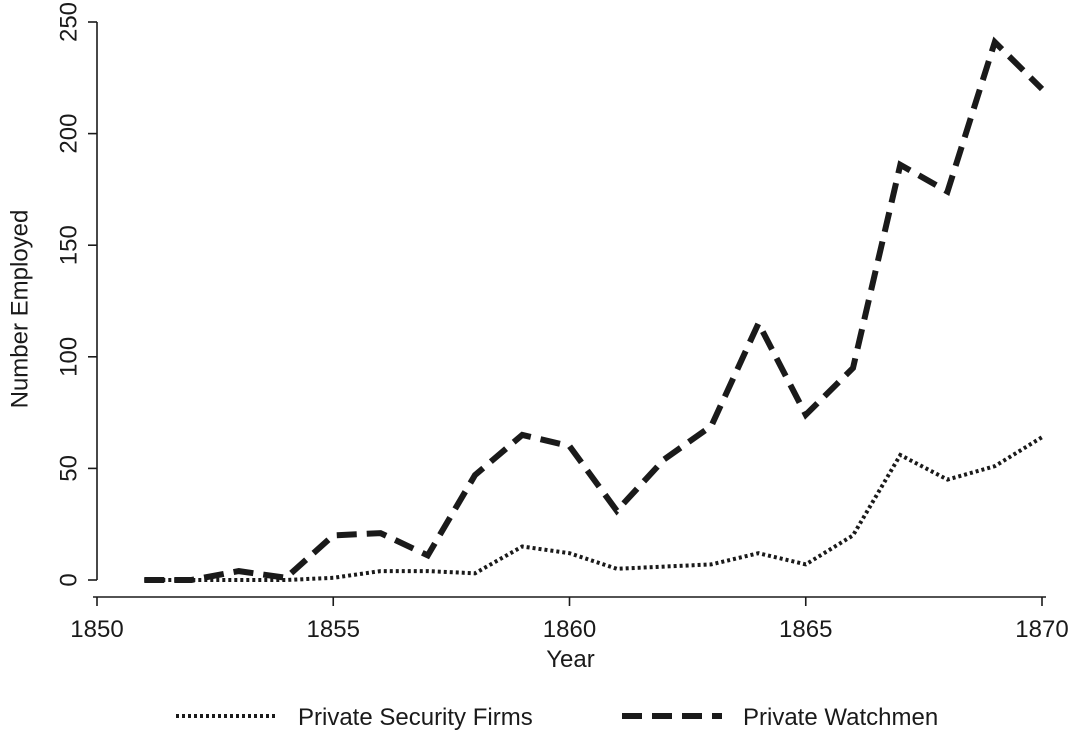  Describe the element at coordinates (569, 629) in the screenshot. I see `x-tick-label: 1860` at that location.